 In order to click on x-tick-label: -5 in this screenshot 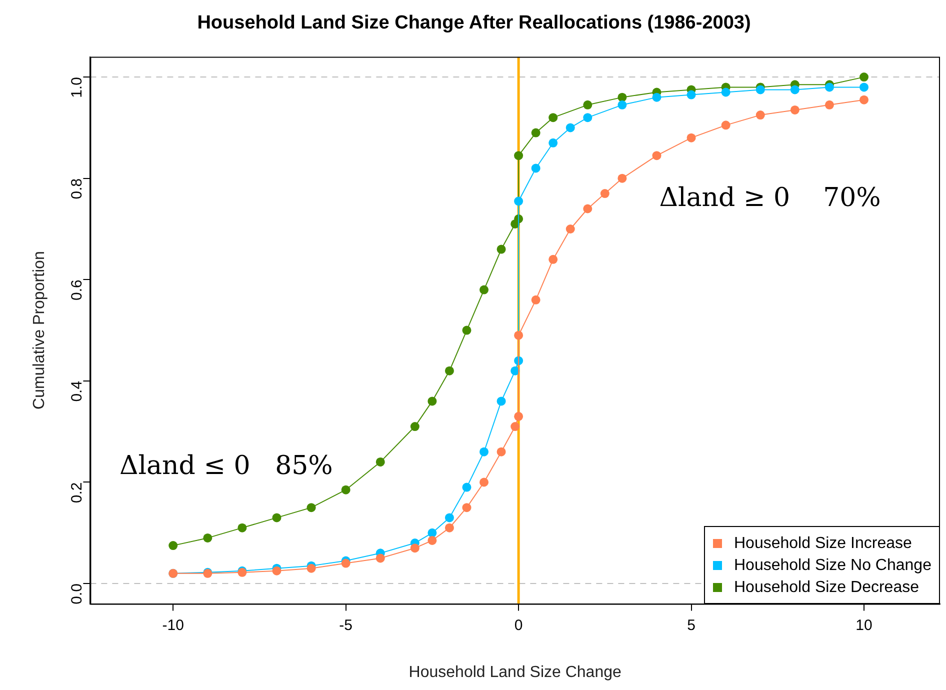, I will do `click(346, 625)`.